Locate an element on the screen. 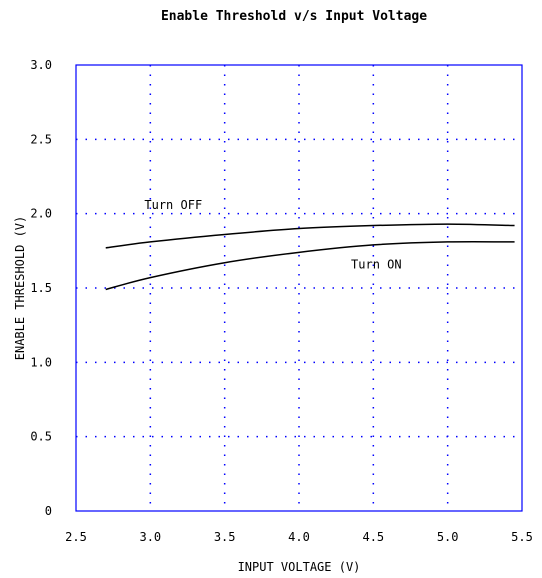 This screenshot has width=542, height=578. x-tick-label: 3.0 is located at coordinates (150, 537).